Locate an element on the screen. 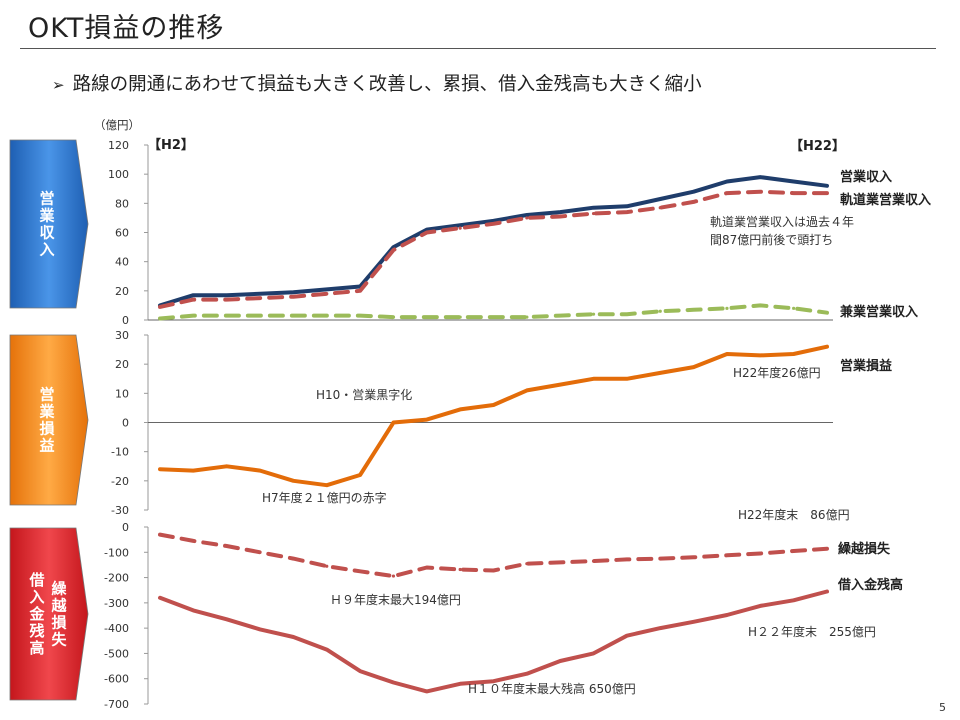  annotation-h9-max-loss: Ｈ９年度末最大194億円 is located at coordinates (395, 599).